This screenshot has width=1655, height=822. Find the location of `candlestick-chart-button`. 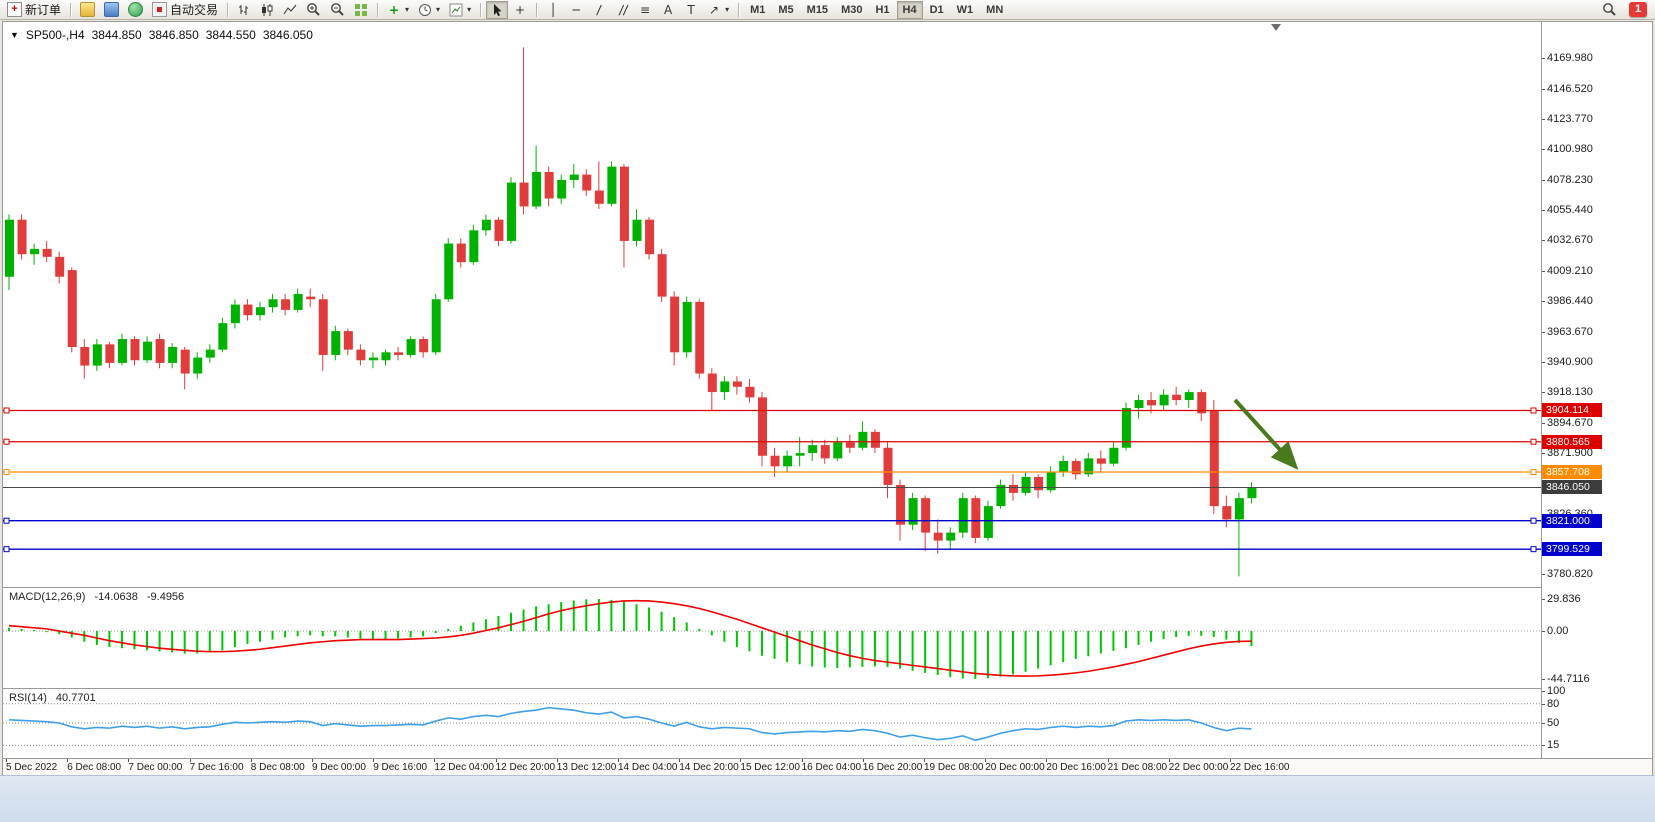

candlestick-chart-button is located at coordinates (267, 10).